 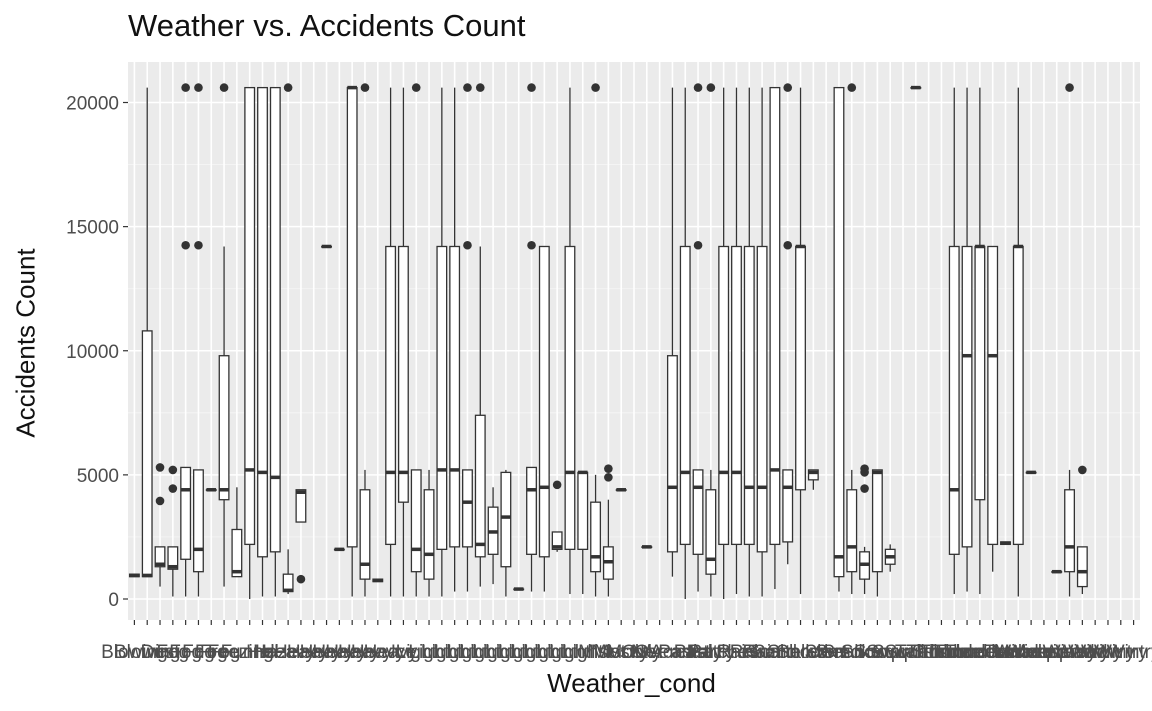 What do you see at coordinates (698, 652) in the screenshot?
I see `x-tick-label: Partly` at bounding box center [698, 652].